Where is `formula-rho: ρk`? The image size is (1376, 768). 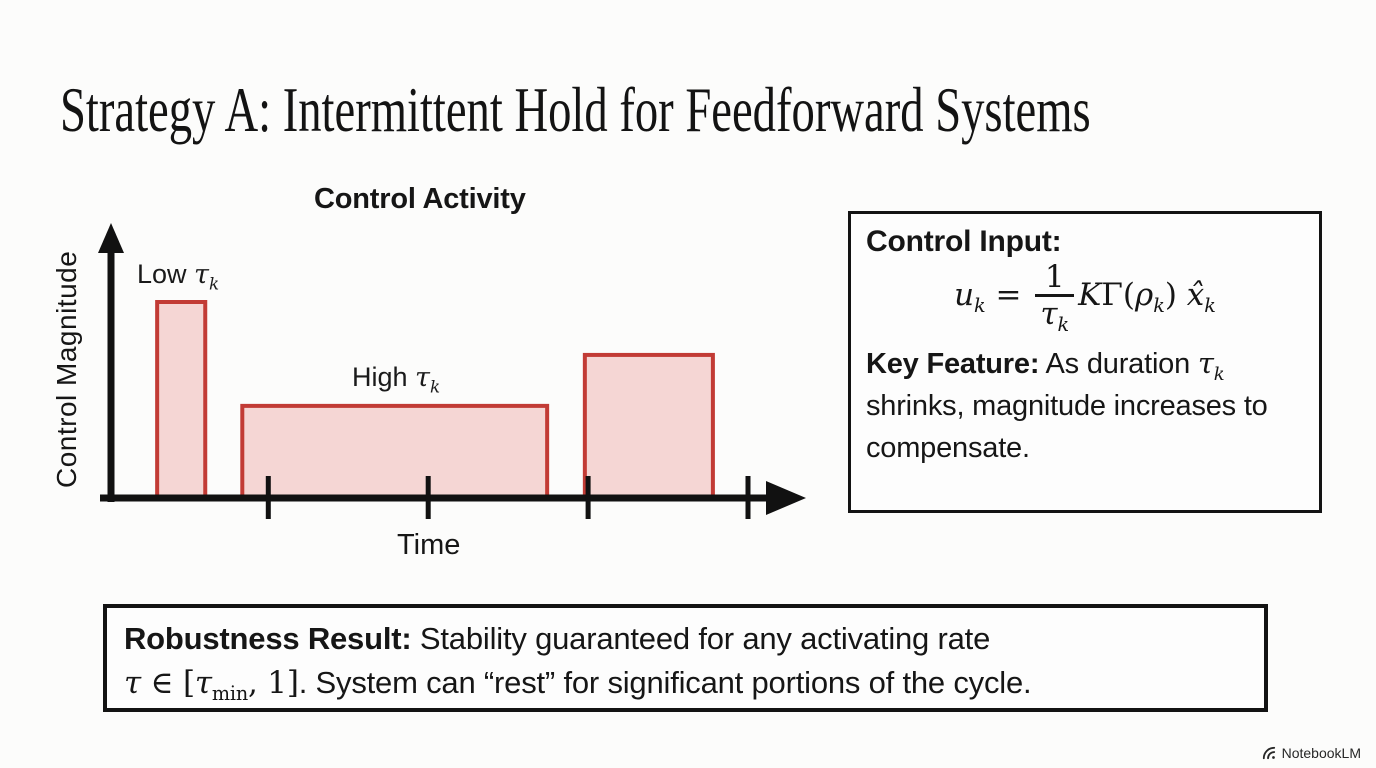 formula-rho: ρk is located at coordinates (1149, 297).